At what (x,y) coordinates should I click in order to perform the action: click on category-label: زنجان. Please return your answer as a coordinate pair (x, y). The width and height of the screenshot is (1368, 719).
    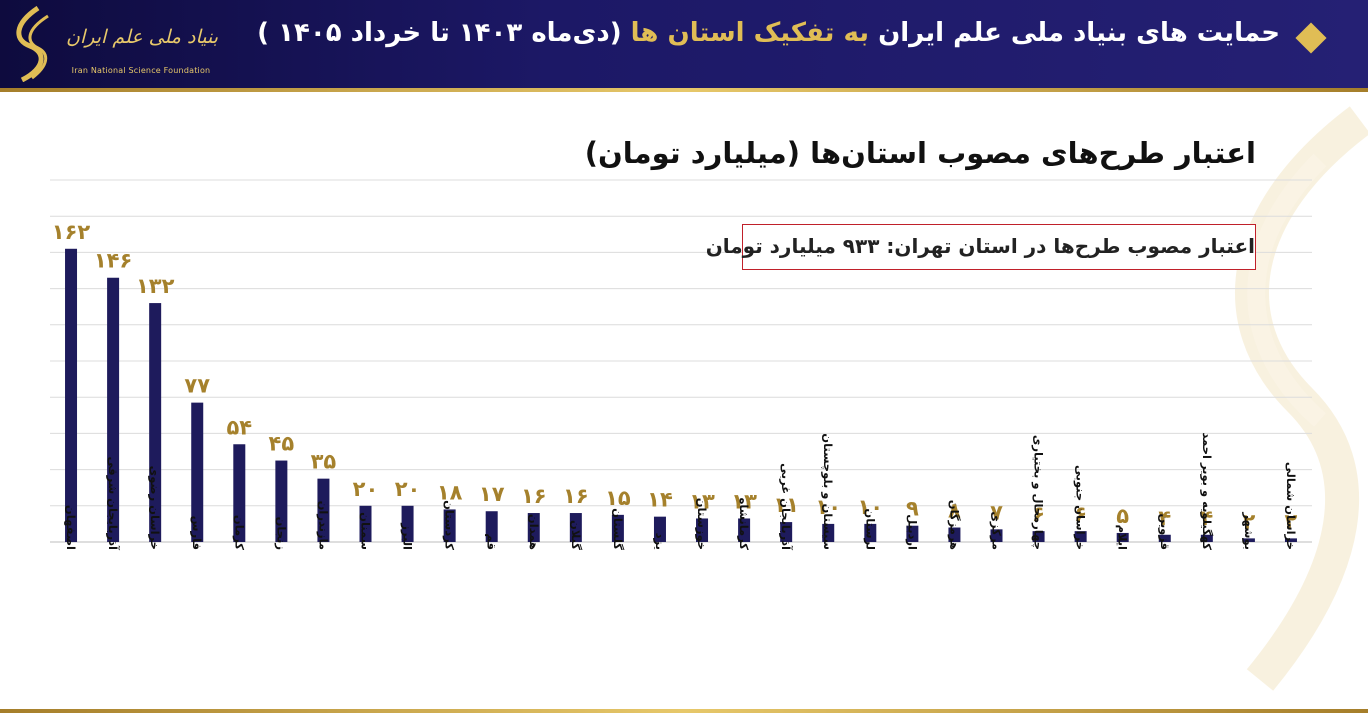
    Looking at the image, I should click on (281, 533).